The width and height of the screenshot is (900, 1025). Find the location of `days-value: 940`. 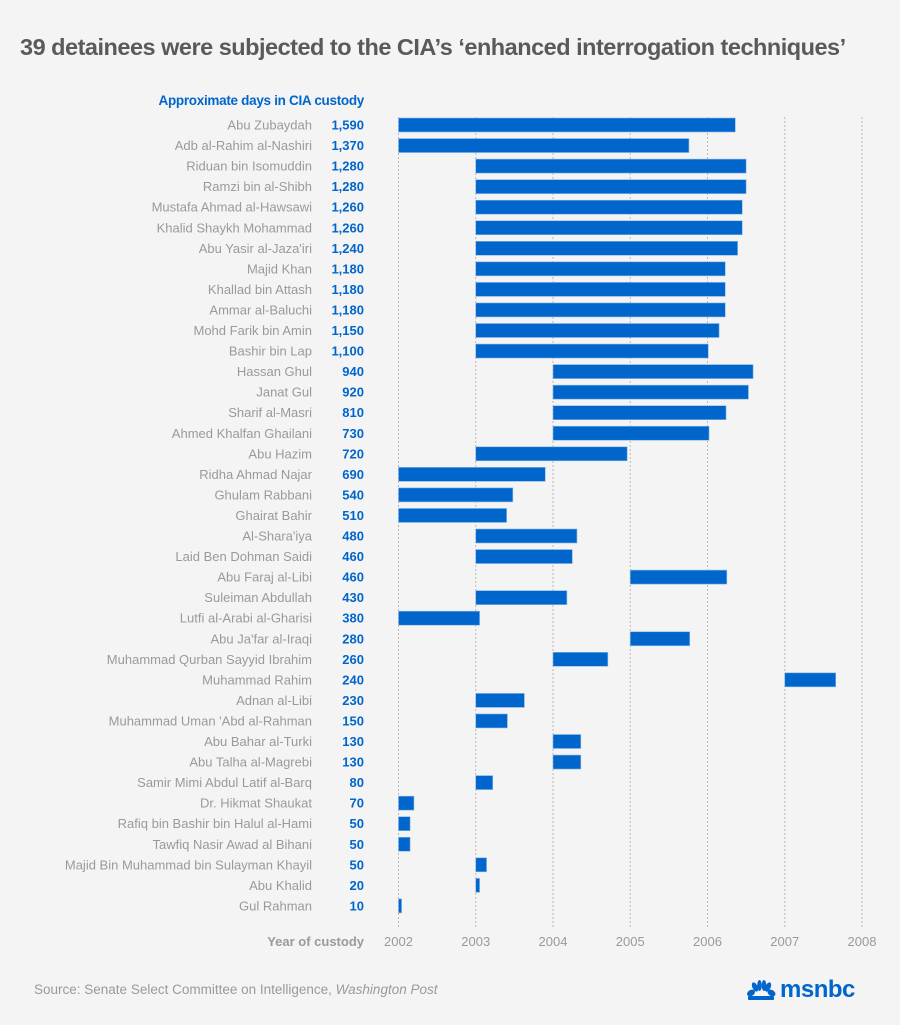

days-value: 940 is located at coordinates (353, 371).